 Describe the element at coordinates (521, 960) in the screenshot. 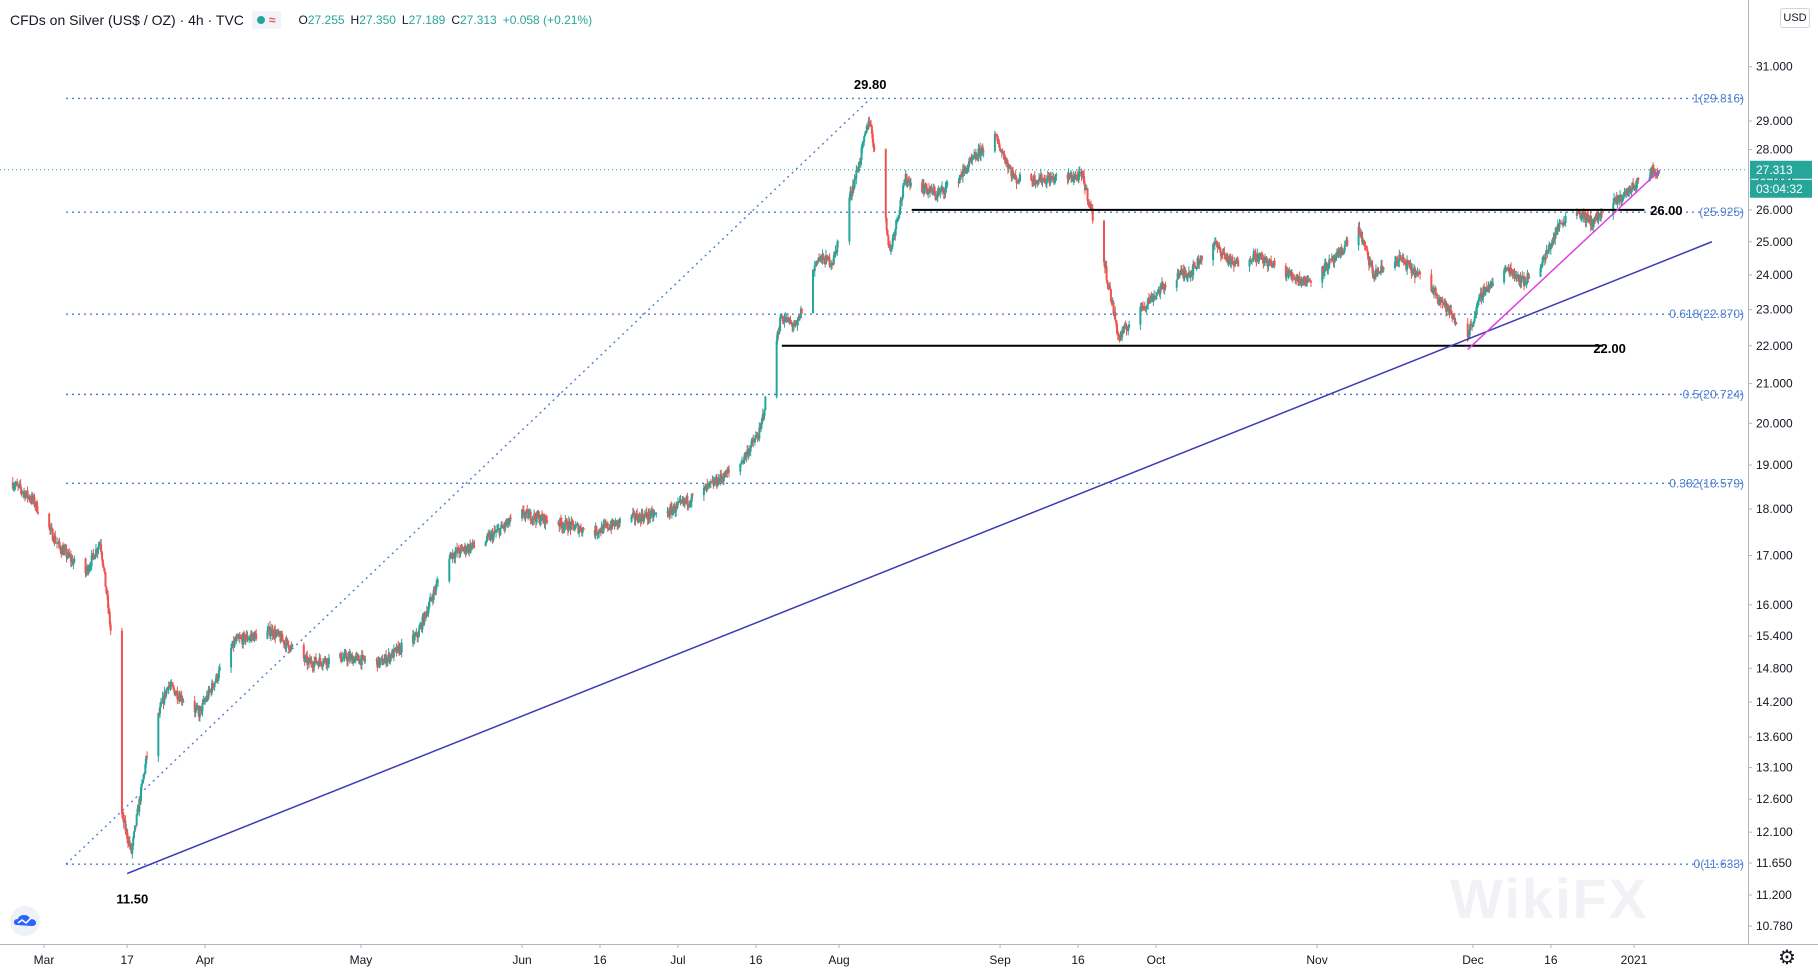

I see `time-tick-label: Jun` at that location.